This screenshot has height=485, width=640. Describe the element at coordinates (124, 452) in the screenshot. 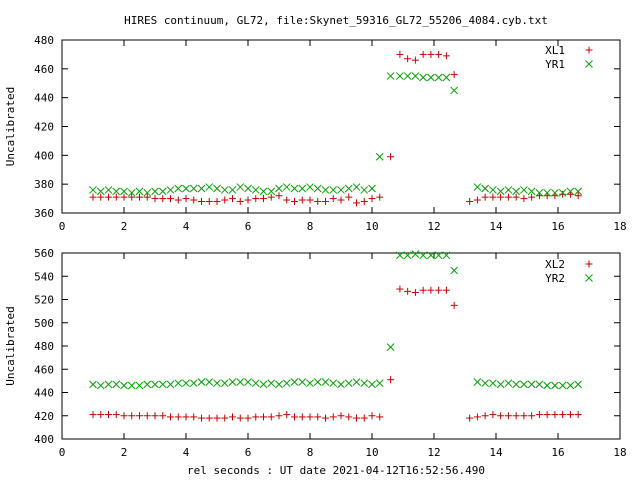

I see `x-tick-label: 2` at that location.